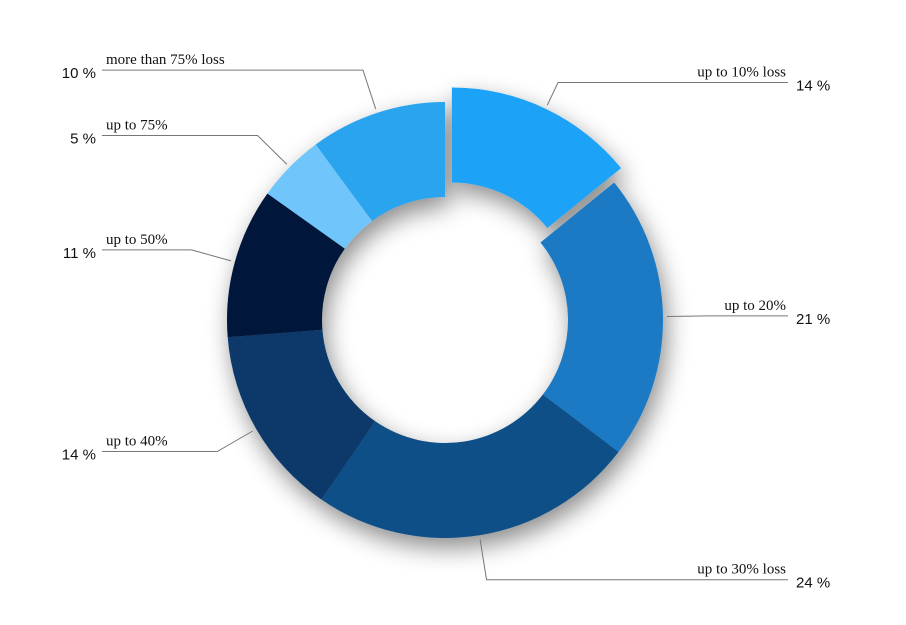 This screenshot has width=906, height=625. Describe the element at coordinates (79, 73) in the screenshot. I see `value-label: 10 %` at that location.